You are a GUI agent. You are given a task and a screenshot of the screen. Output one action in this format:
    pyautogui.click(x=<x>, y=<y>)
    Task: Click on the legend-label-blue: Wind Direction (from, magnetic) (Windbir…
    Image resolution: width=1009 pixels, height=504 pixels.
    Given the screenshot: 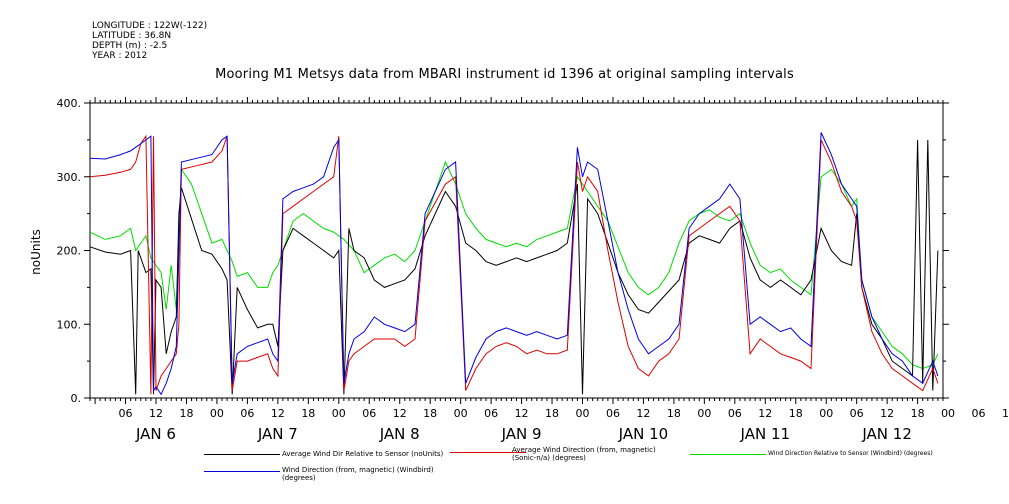 What is the action you would take?
    pyautogui.click(x=358, y=474)
    